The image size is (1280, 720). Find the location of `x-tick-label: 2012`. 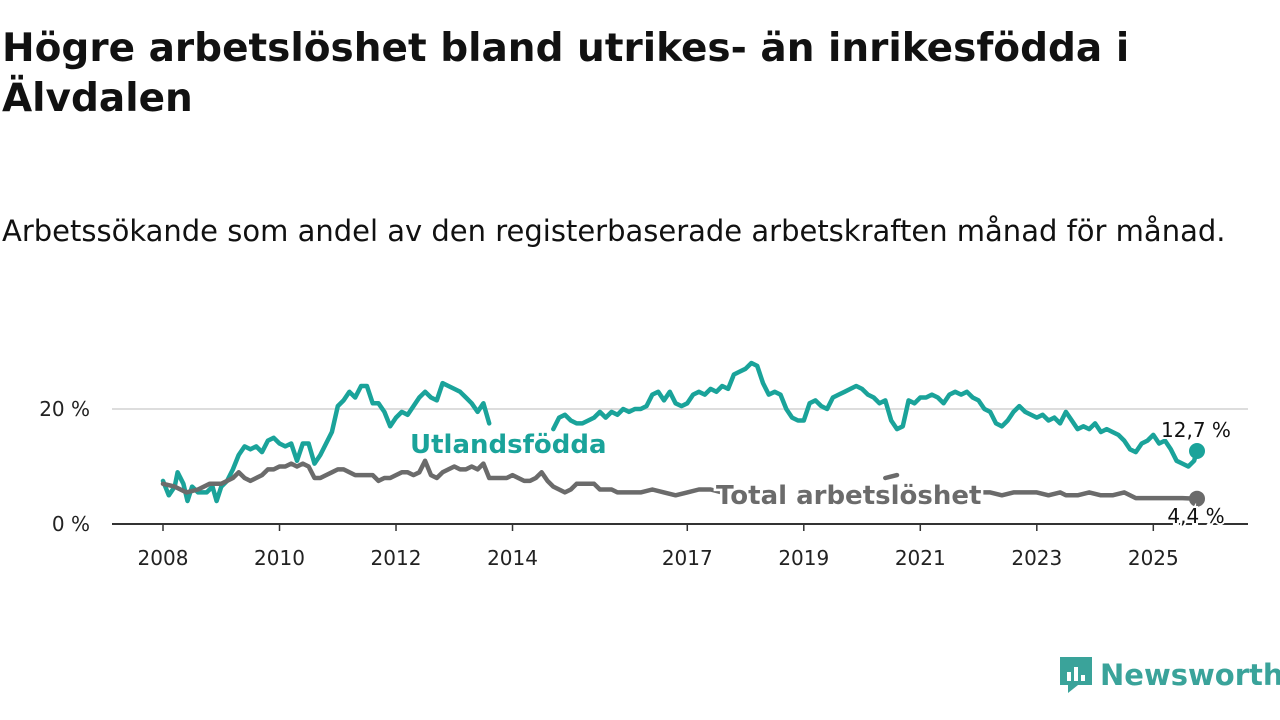

x-tick-label: 2012 is located at coordinates (396, 558).